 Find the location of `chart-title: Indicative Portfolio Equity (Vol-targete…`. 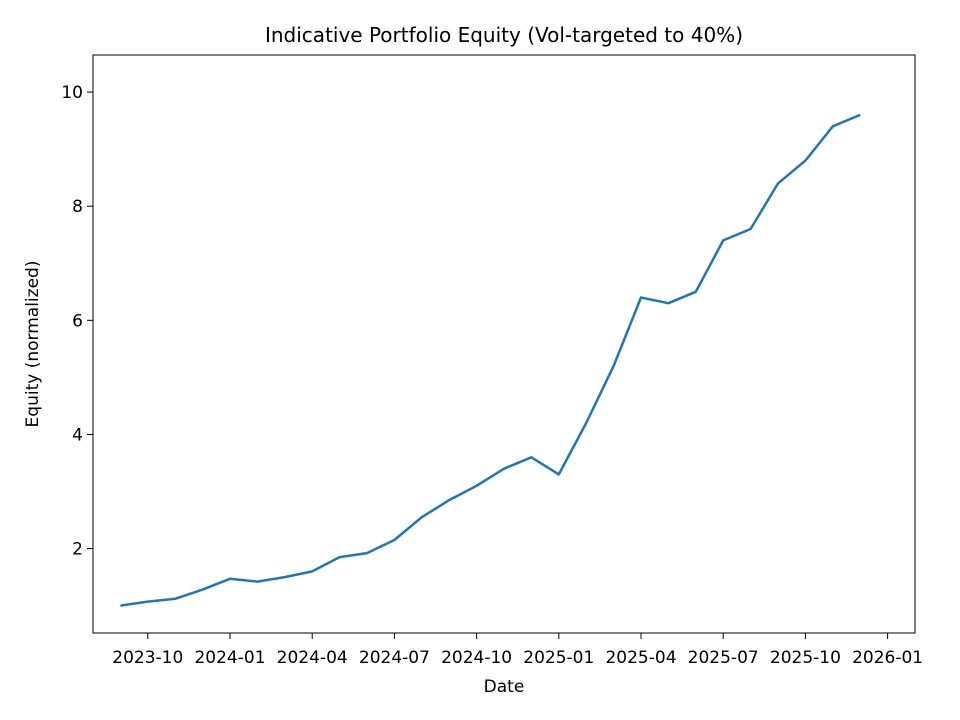

chart-title: Indicative Portfolio Equity (Vol-targete… is located at coordinates (504, 35).